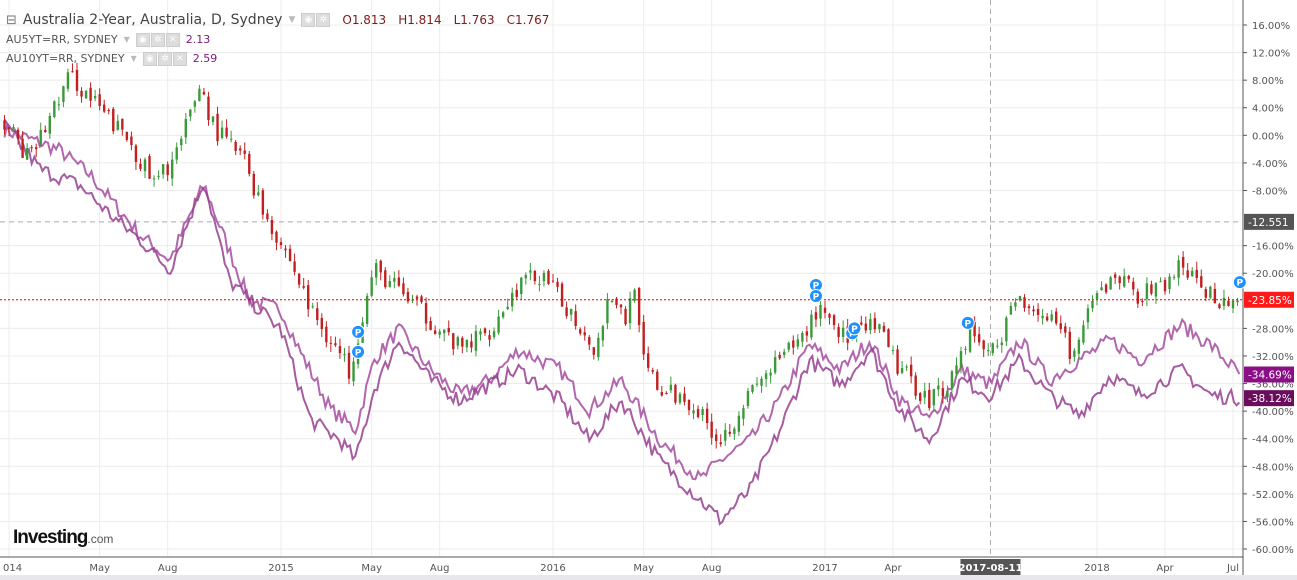  I want to click on collapse-icon: ⊟, so click(11, 20).